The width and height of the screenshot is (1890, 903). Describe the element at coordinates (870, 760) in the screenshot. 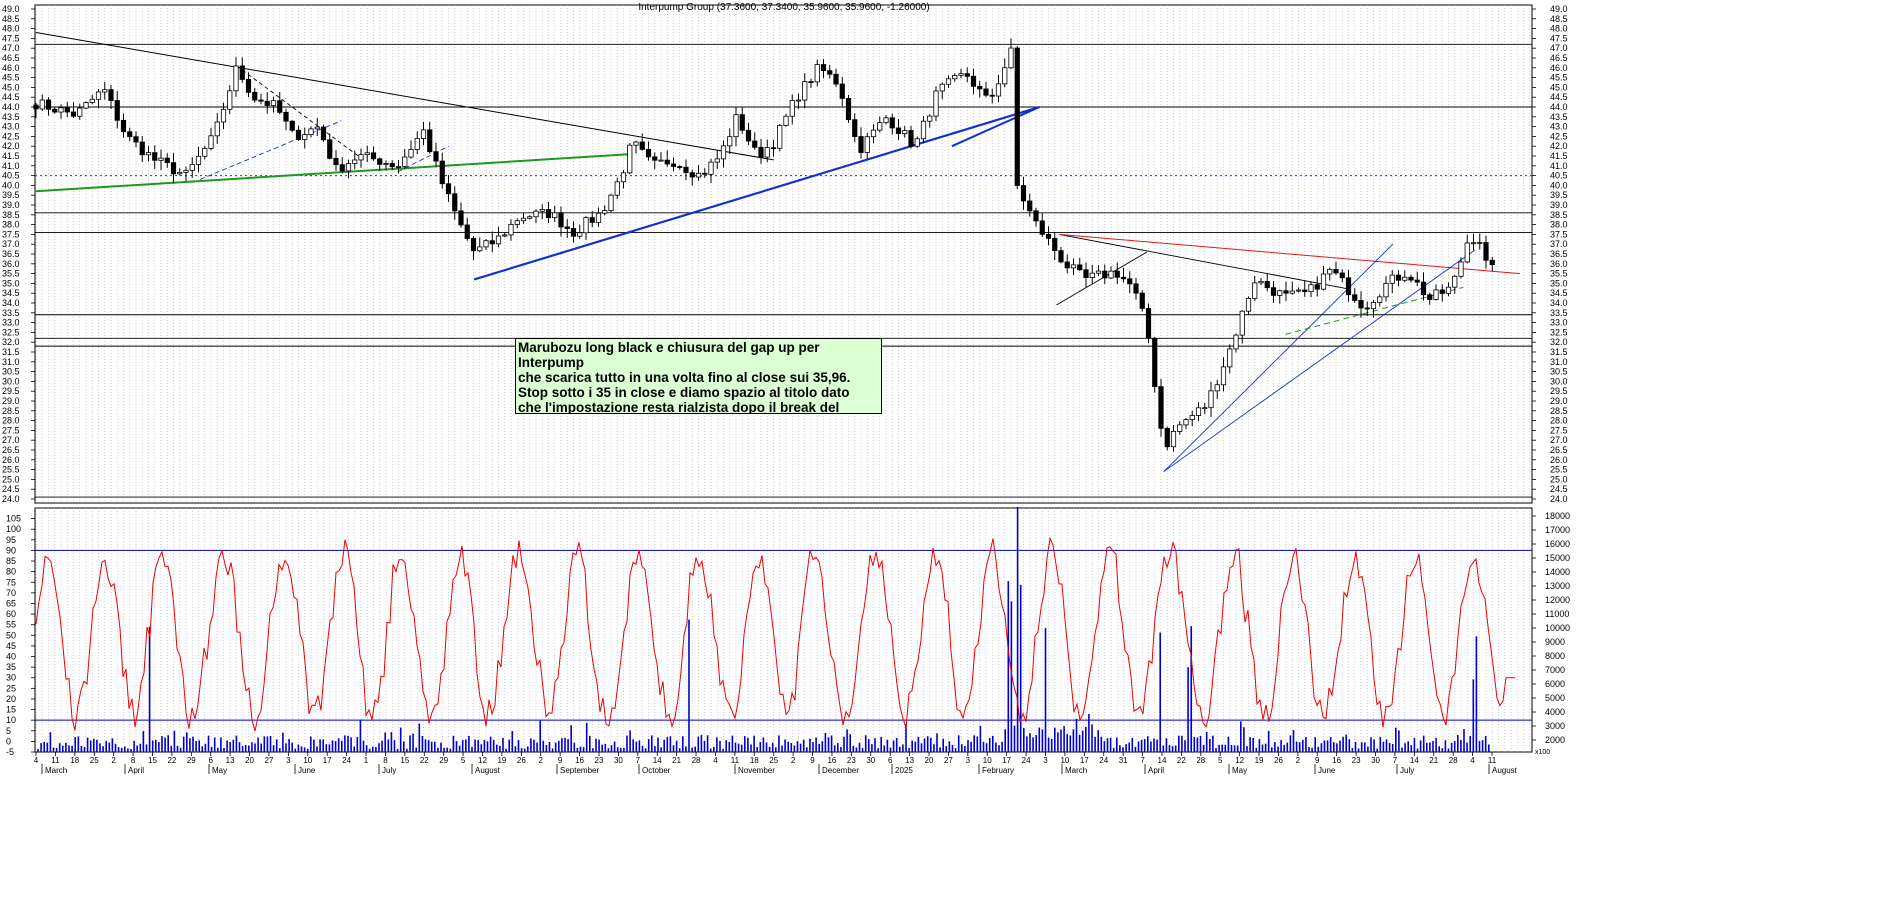

I see `x-day-tick-label: 30` at that location.